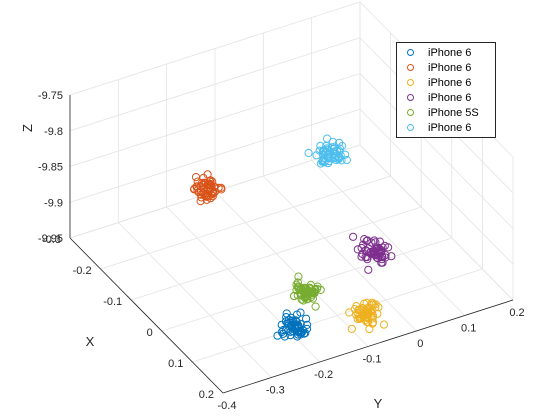 This screenshot has width=560, height=420. I want to click on z-tick-label: -9.85, so click(50, 168).